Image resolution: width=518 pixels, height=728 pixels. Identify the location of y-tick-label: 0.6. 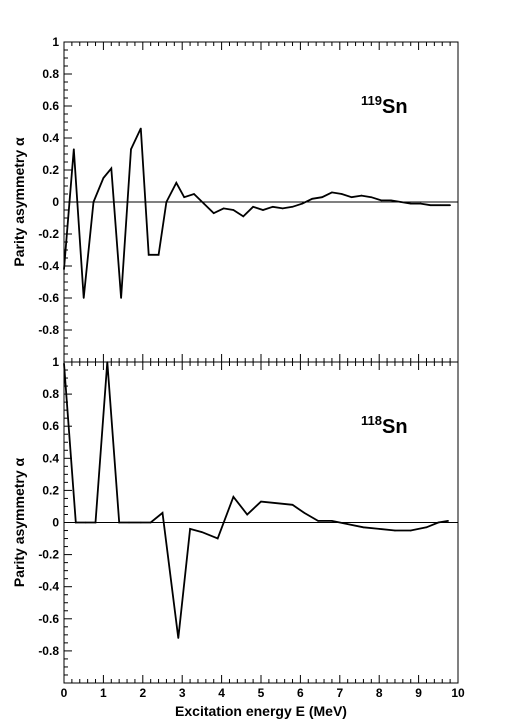
(50, 426).